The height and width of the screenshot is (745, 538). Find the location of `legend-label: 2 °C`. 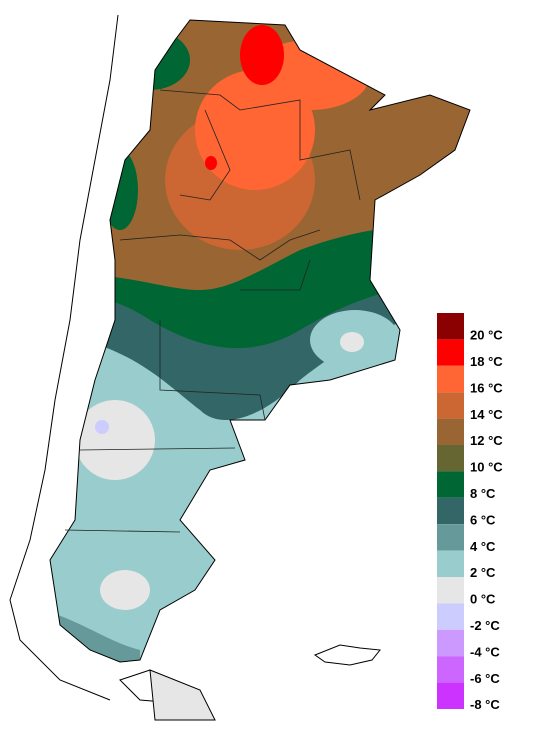

legend-label: 2 °C is located at coordinates (483, 572).